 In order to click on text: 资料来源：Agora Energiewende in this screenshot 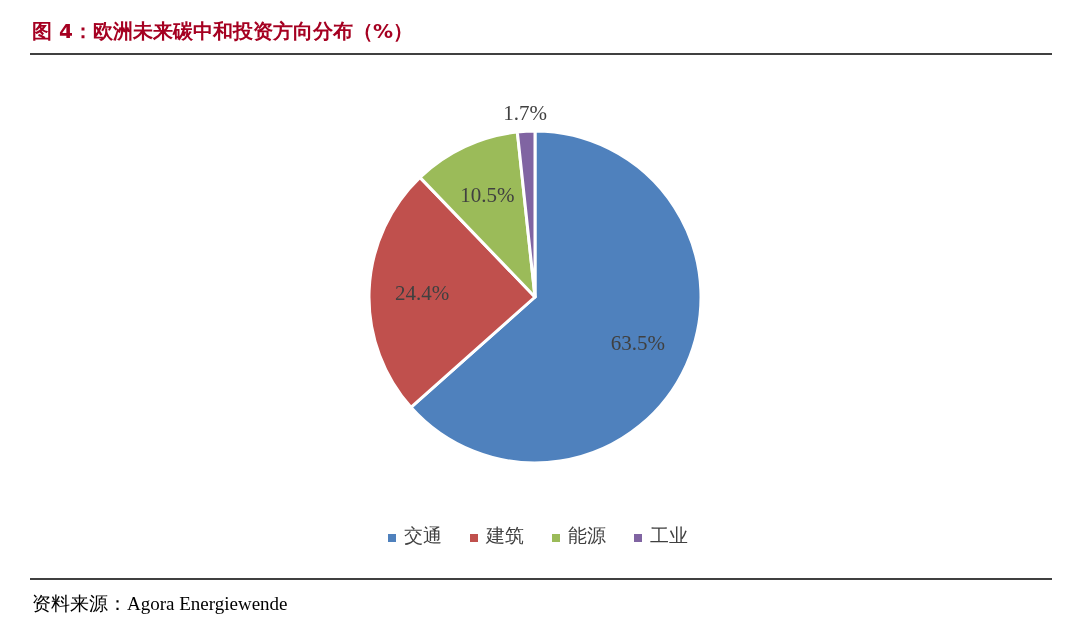, I will do `click(160, 603)`.